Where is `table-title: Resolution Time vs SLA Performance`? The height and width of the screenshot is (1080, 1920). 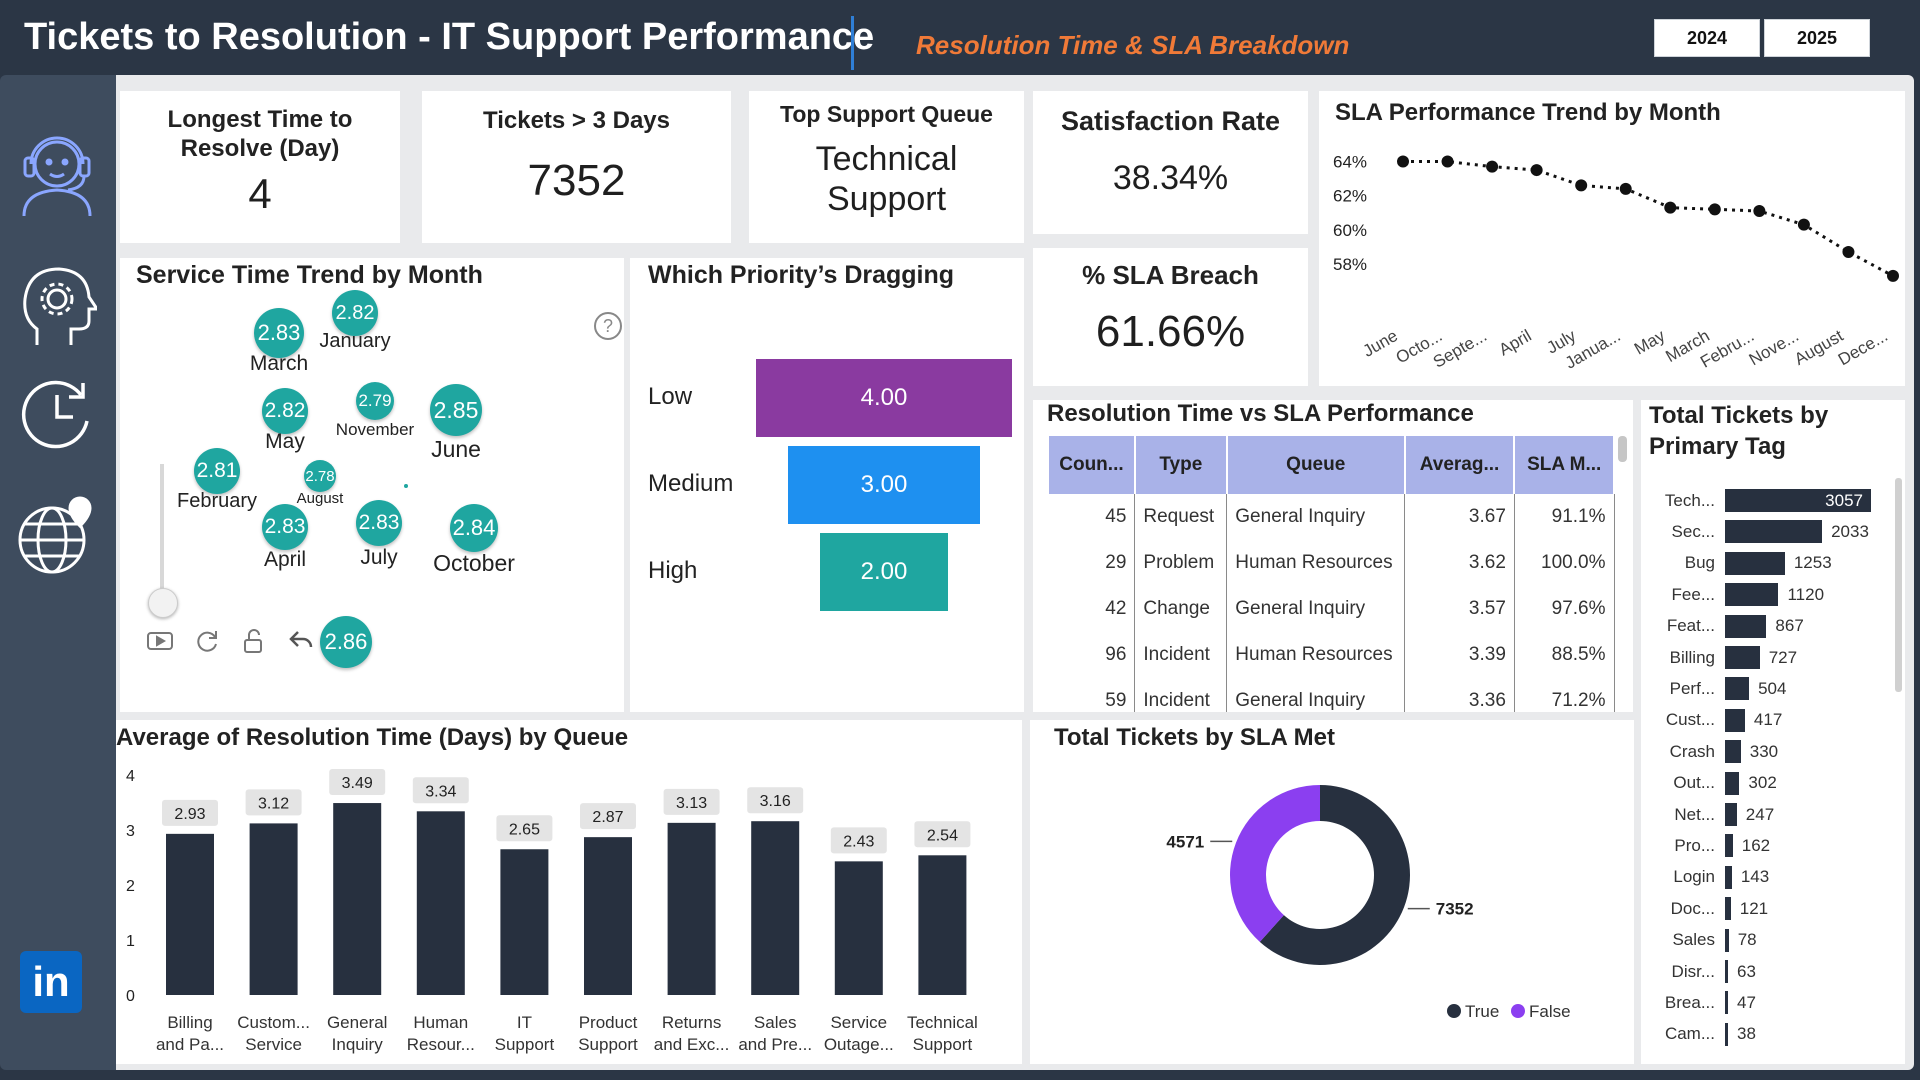
table-title: Resolution Time vs SLA Performance is located at coordinates (1260, 413).